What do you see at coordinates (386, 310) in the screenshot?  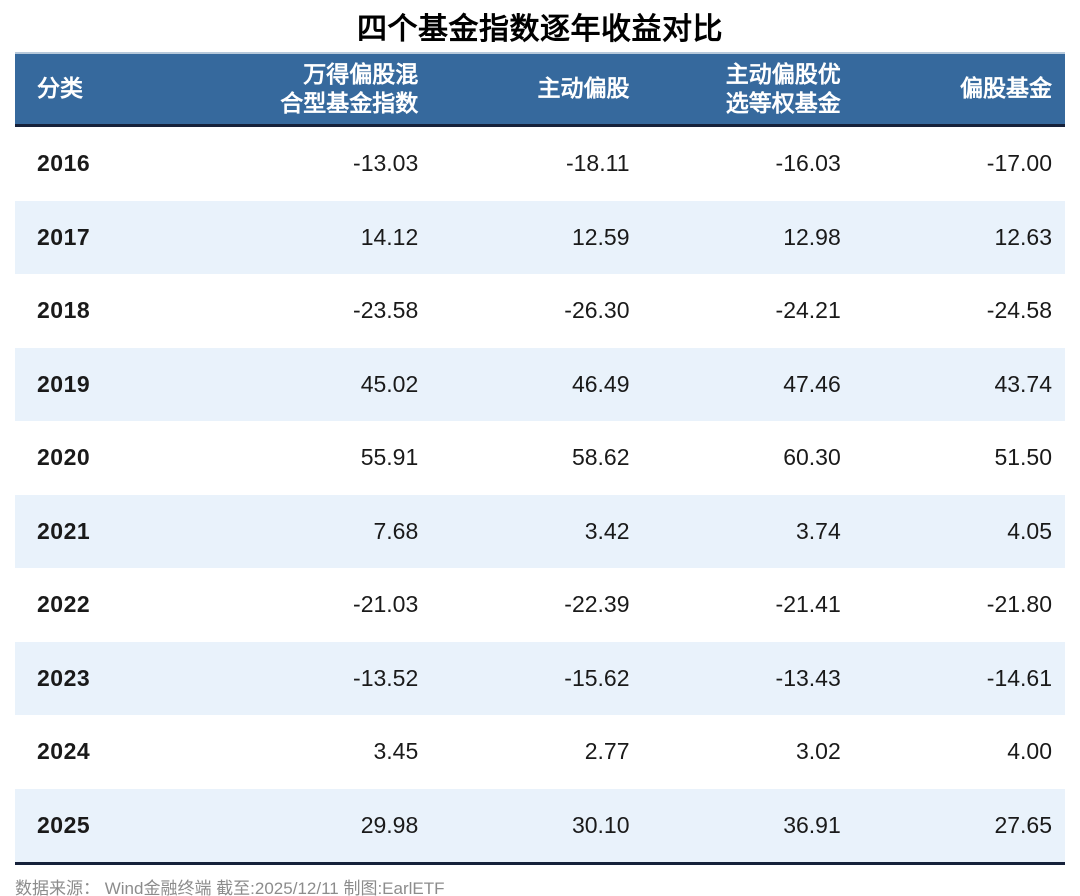 I see `value-cell: -23.58` at bounding box center [386, 310].